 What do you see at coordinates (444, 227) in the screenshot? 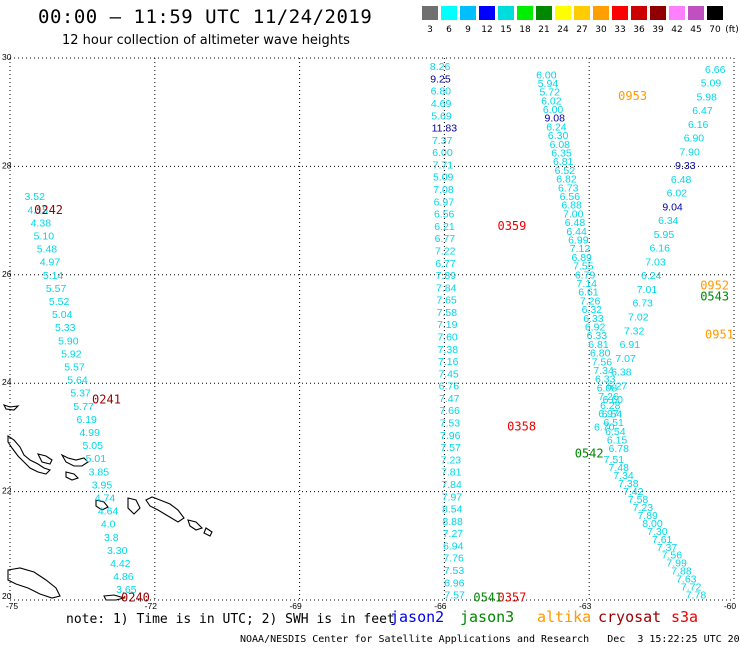
I see `wave-height-value: 6.21` at bounding box center [444, 227].